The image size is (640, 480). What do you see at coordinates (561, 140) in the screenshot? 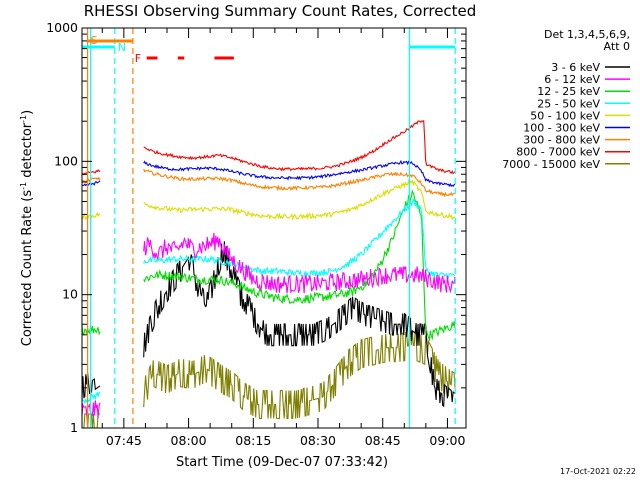
I see `legend-label: 300 - 800 keV` at bounding box center [561, 140].